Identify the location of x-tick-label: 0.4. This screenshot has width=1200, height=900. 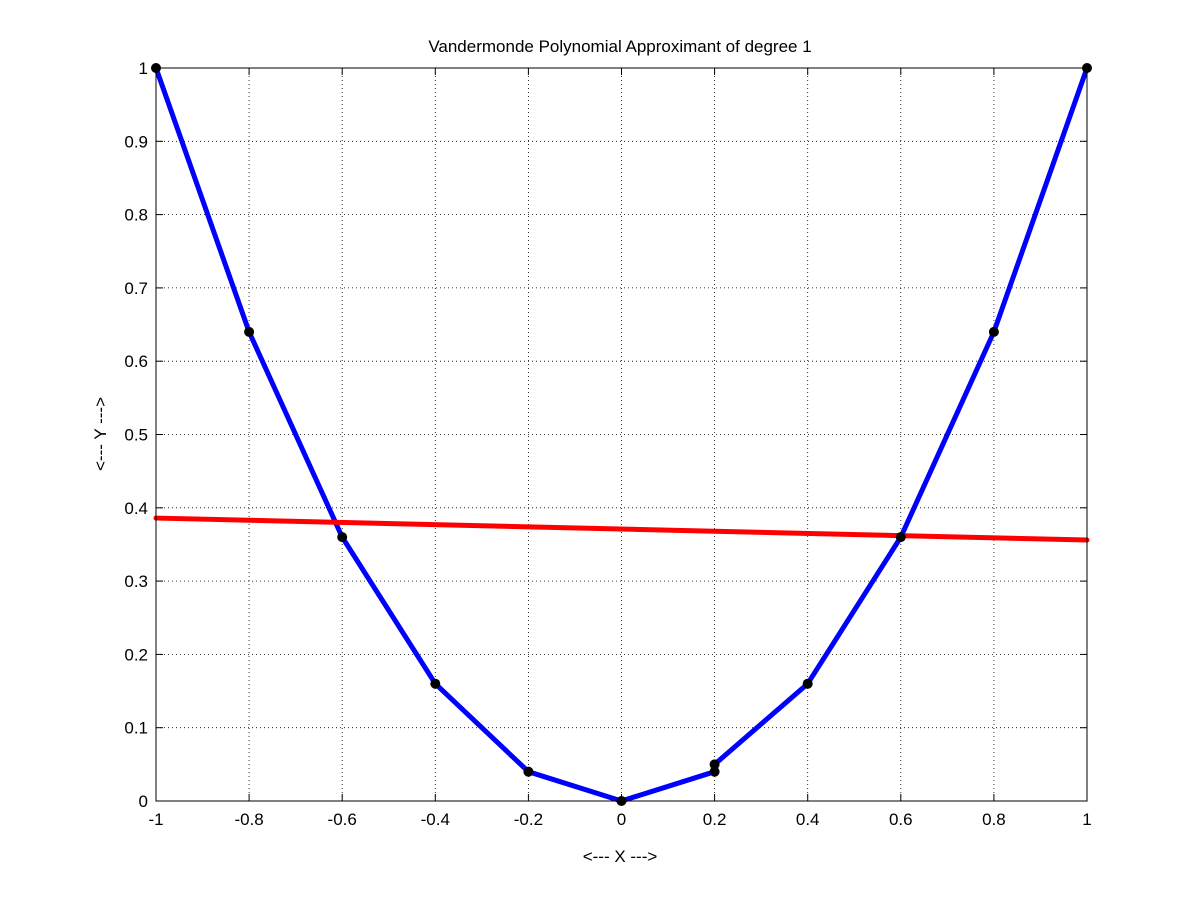
(808, 819).